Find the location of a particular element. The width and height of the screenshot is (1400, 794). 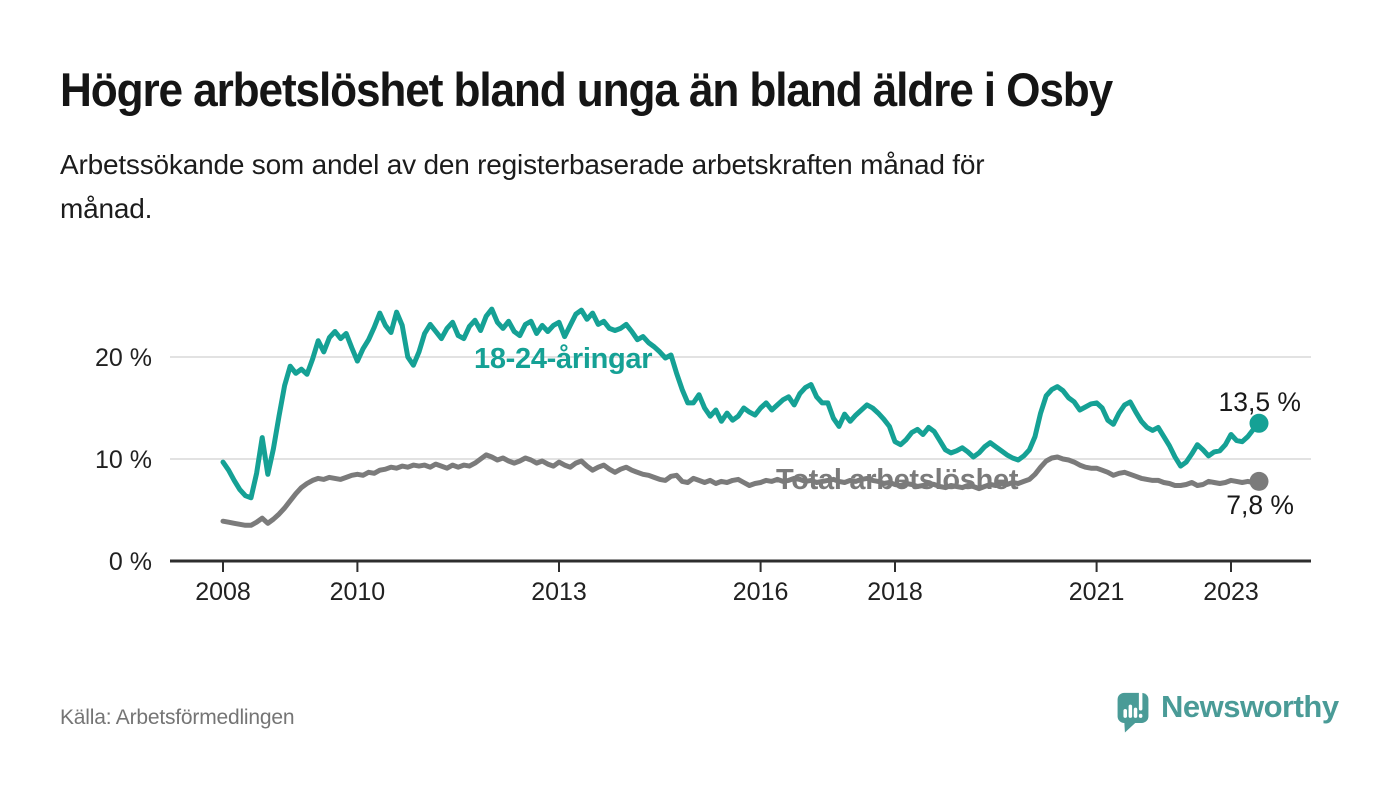

newsworthy-bubble-chart-icon is located at coordinates (1133, 709).